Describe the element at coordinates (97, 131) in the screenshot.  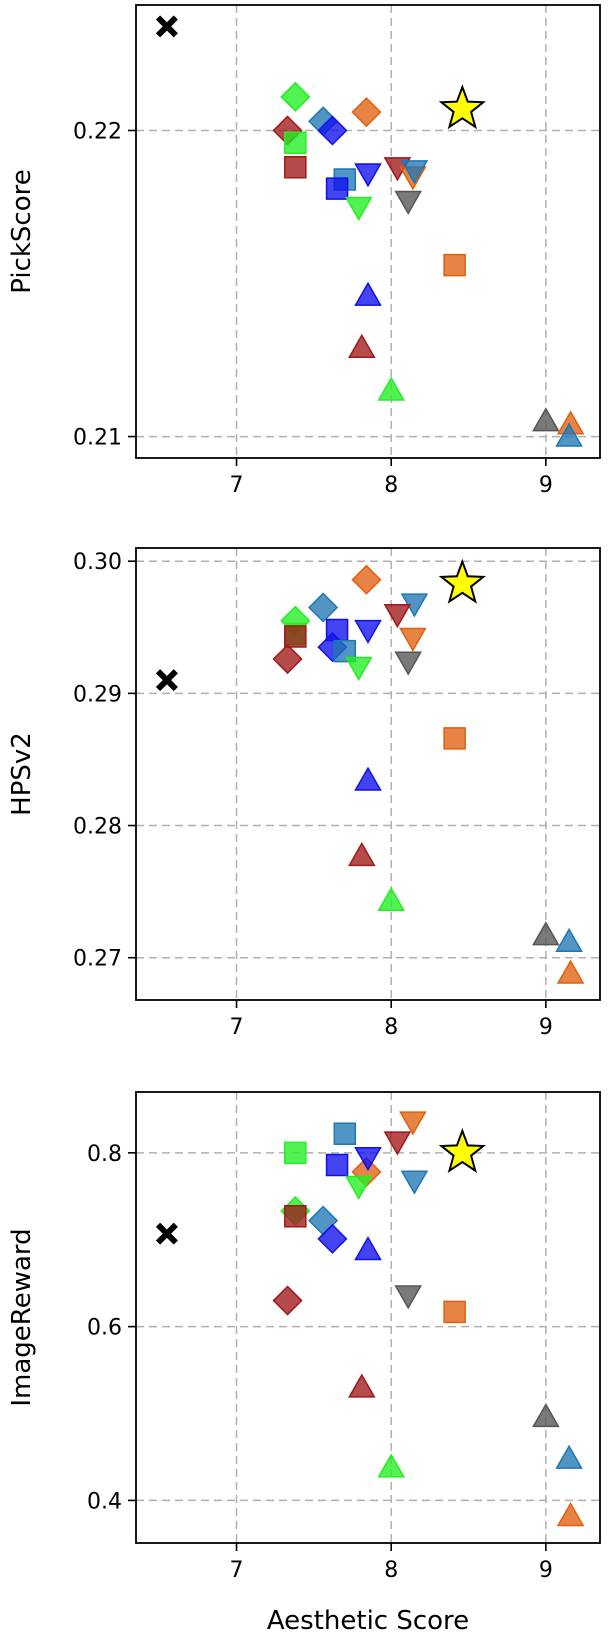
I see `y-tick-label: 0.22` at that location.